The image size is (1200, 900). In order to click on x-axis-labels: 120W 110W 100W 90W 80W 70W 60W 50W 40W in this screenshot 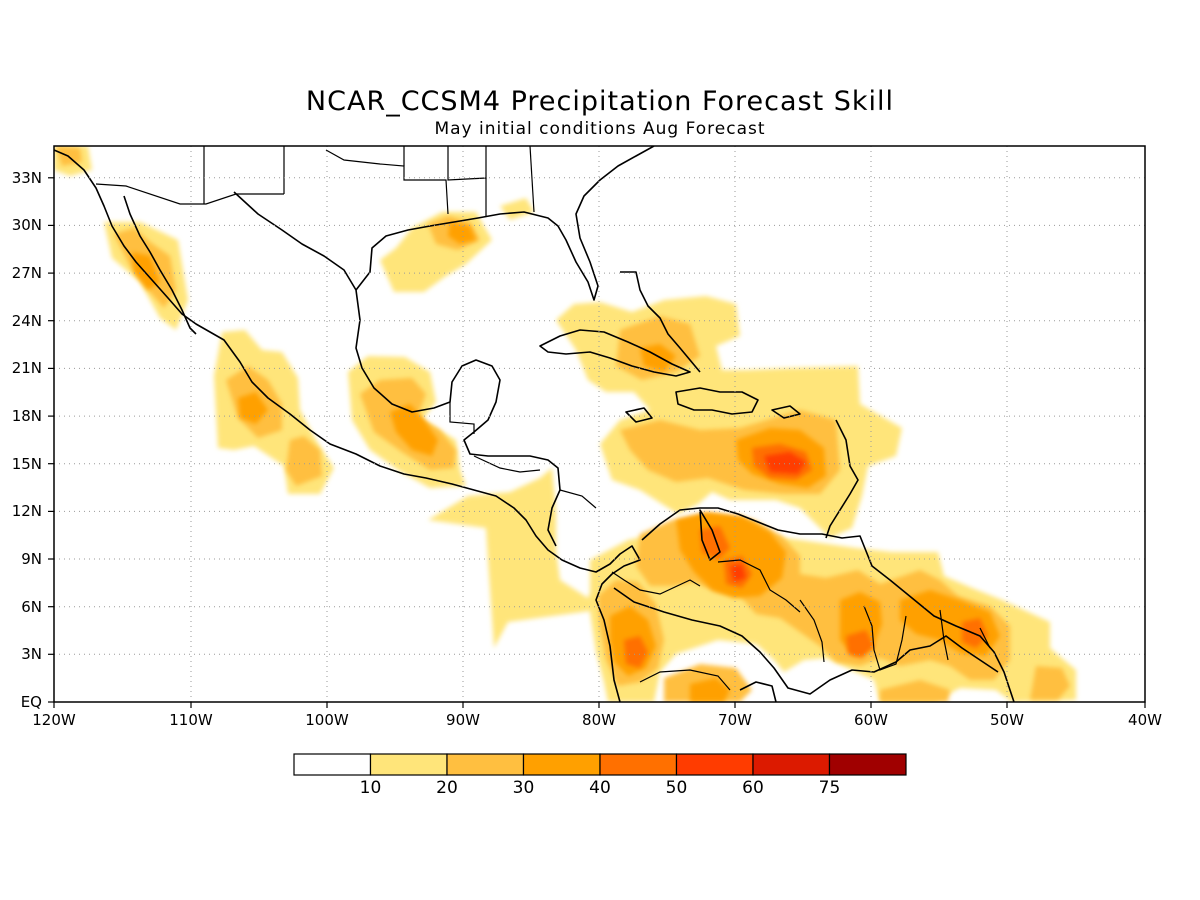, I will do `click(597, 720)`.